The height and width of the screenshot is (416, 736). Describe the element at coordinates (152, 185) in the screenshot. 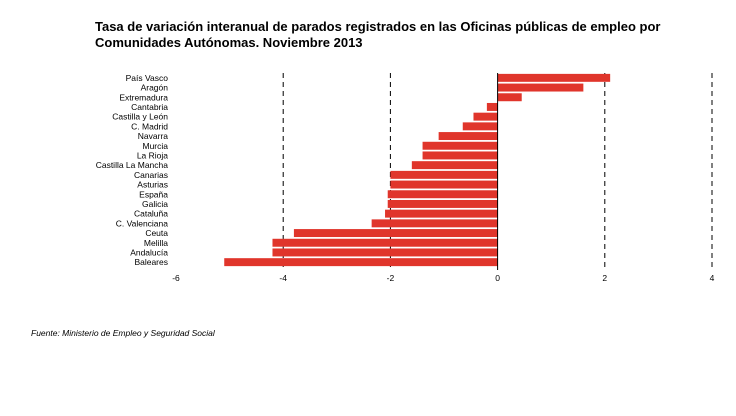

I see `category-label: Asturias` at that location.